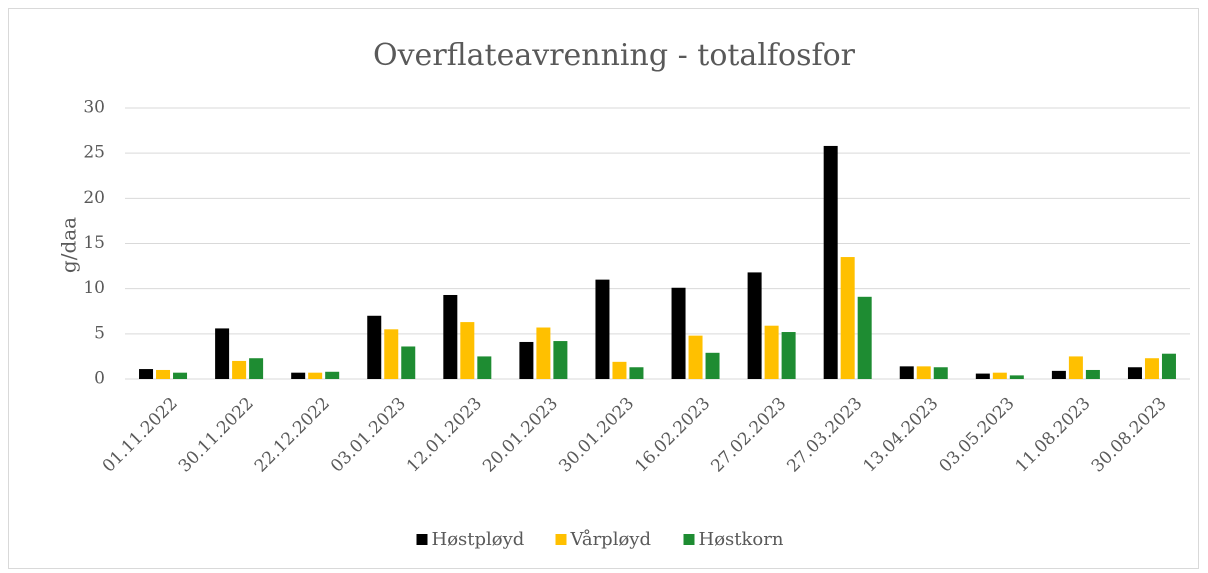 This screenshot has height=573, width=1208. Describe the element at coordinates (614, 55) in the screenshot. I see `chart-title: Overflateavrenning - totalfosfor` at that location.